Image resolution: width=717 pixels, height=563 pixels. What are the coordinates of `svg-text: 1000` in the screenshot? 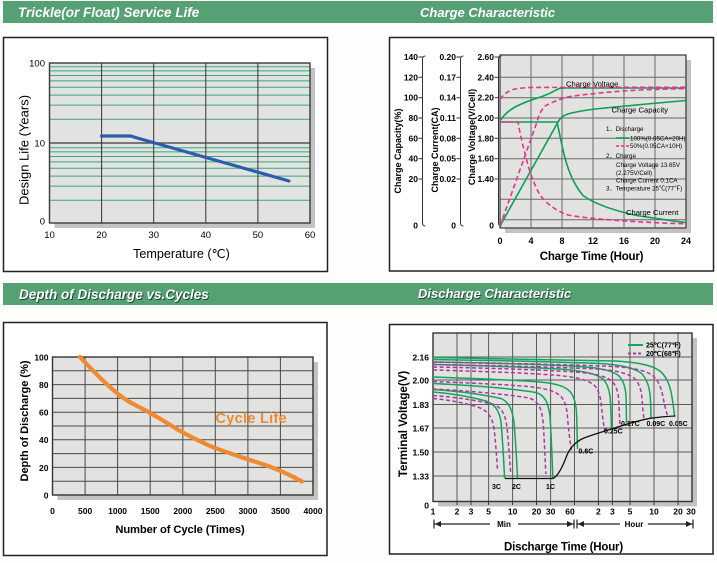 It's located at (117, 511).